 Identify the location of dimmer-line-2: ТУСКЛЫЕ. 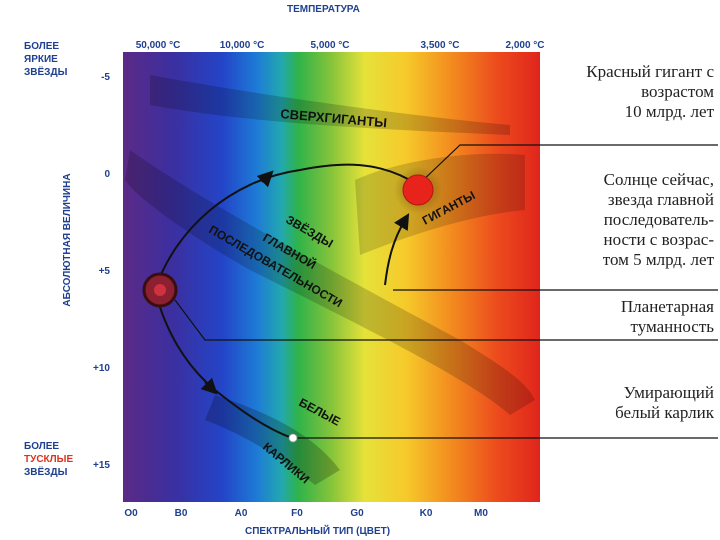
(49, 459).